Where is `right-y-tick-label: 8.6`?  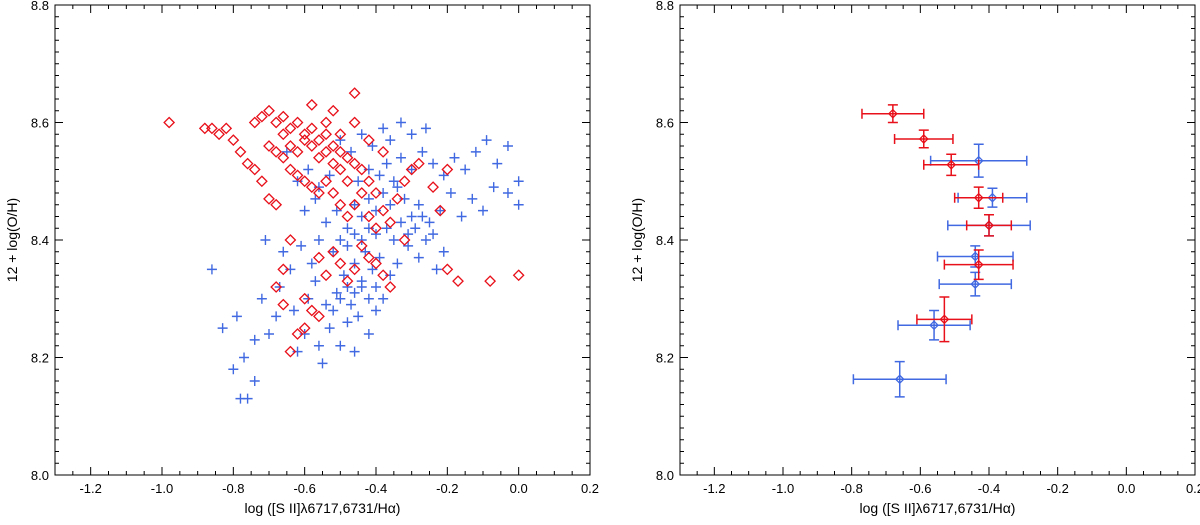 right-y-tick-label: 8.6 is located at coordinates (665, 123).